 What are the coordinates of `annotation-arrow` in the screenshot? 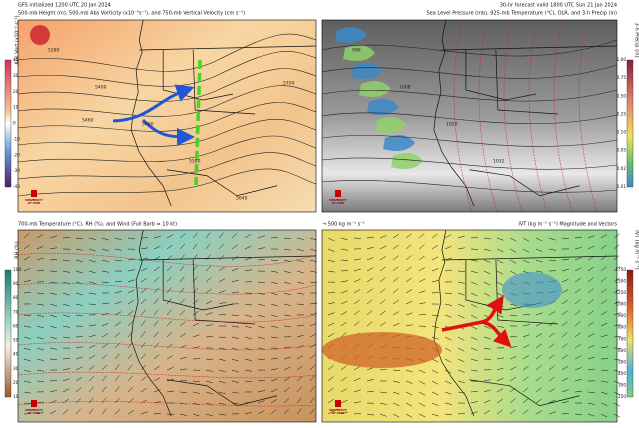 It's located at (153, 103).